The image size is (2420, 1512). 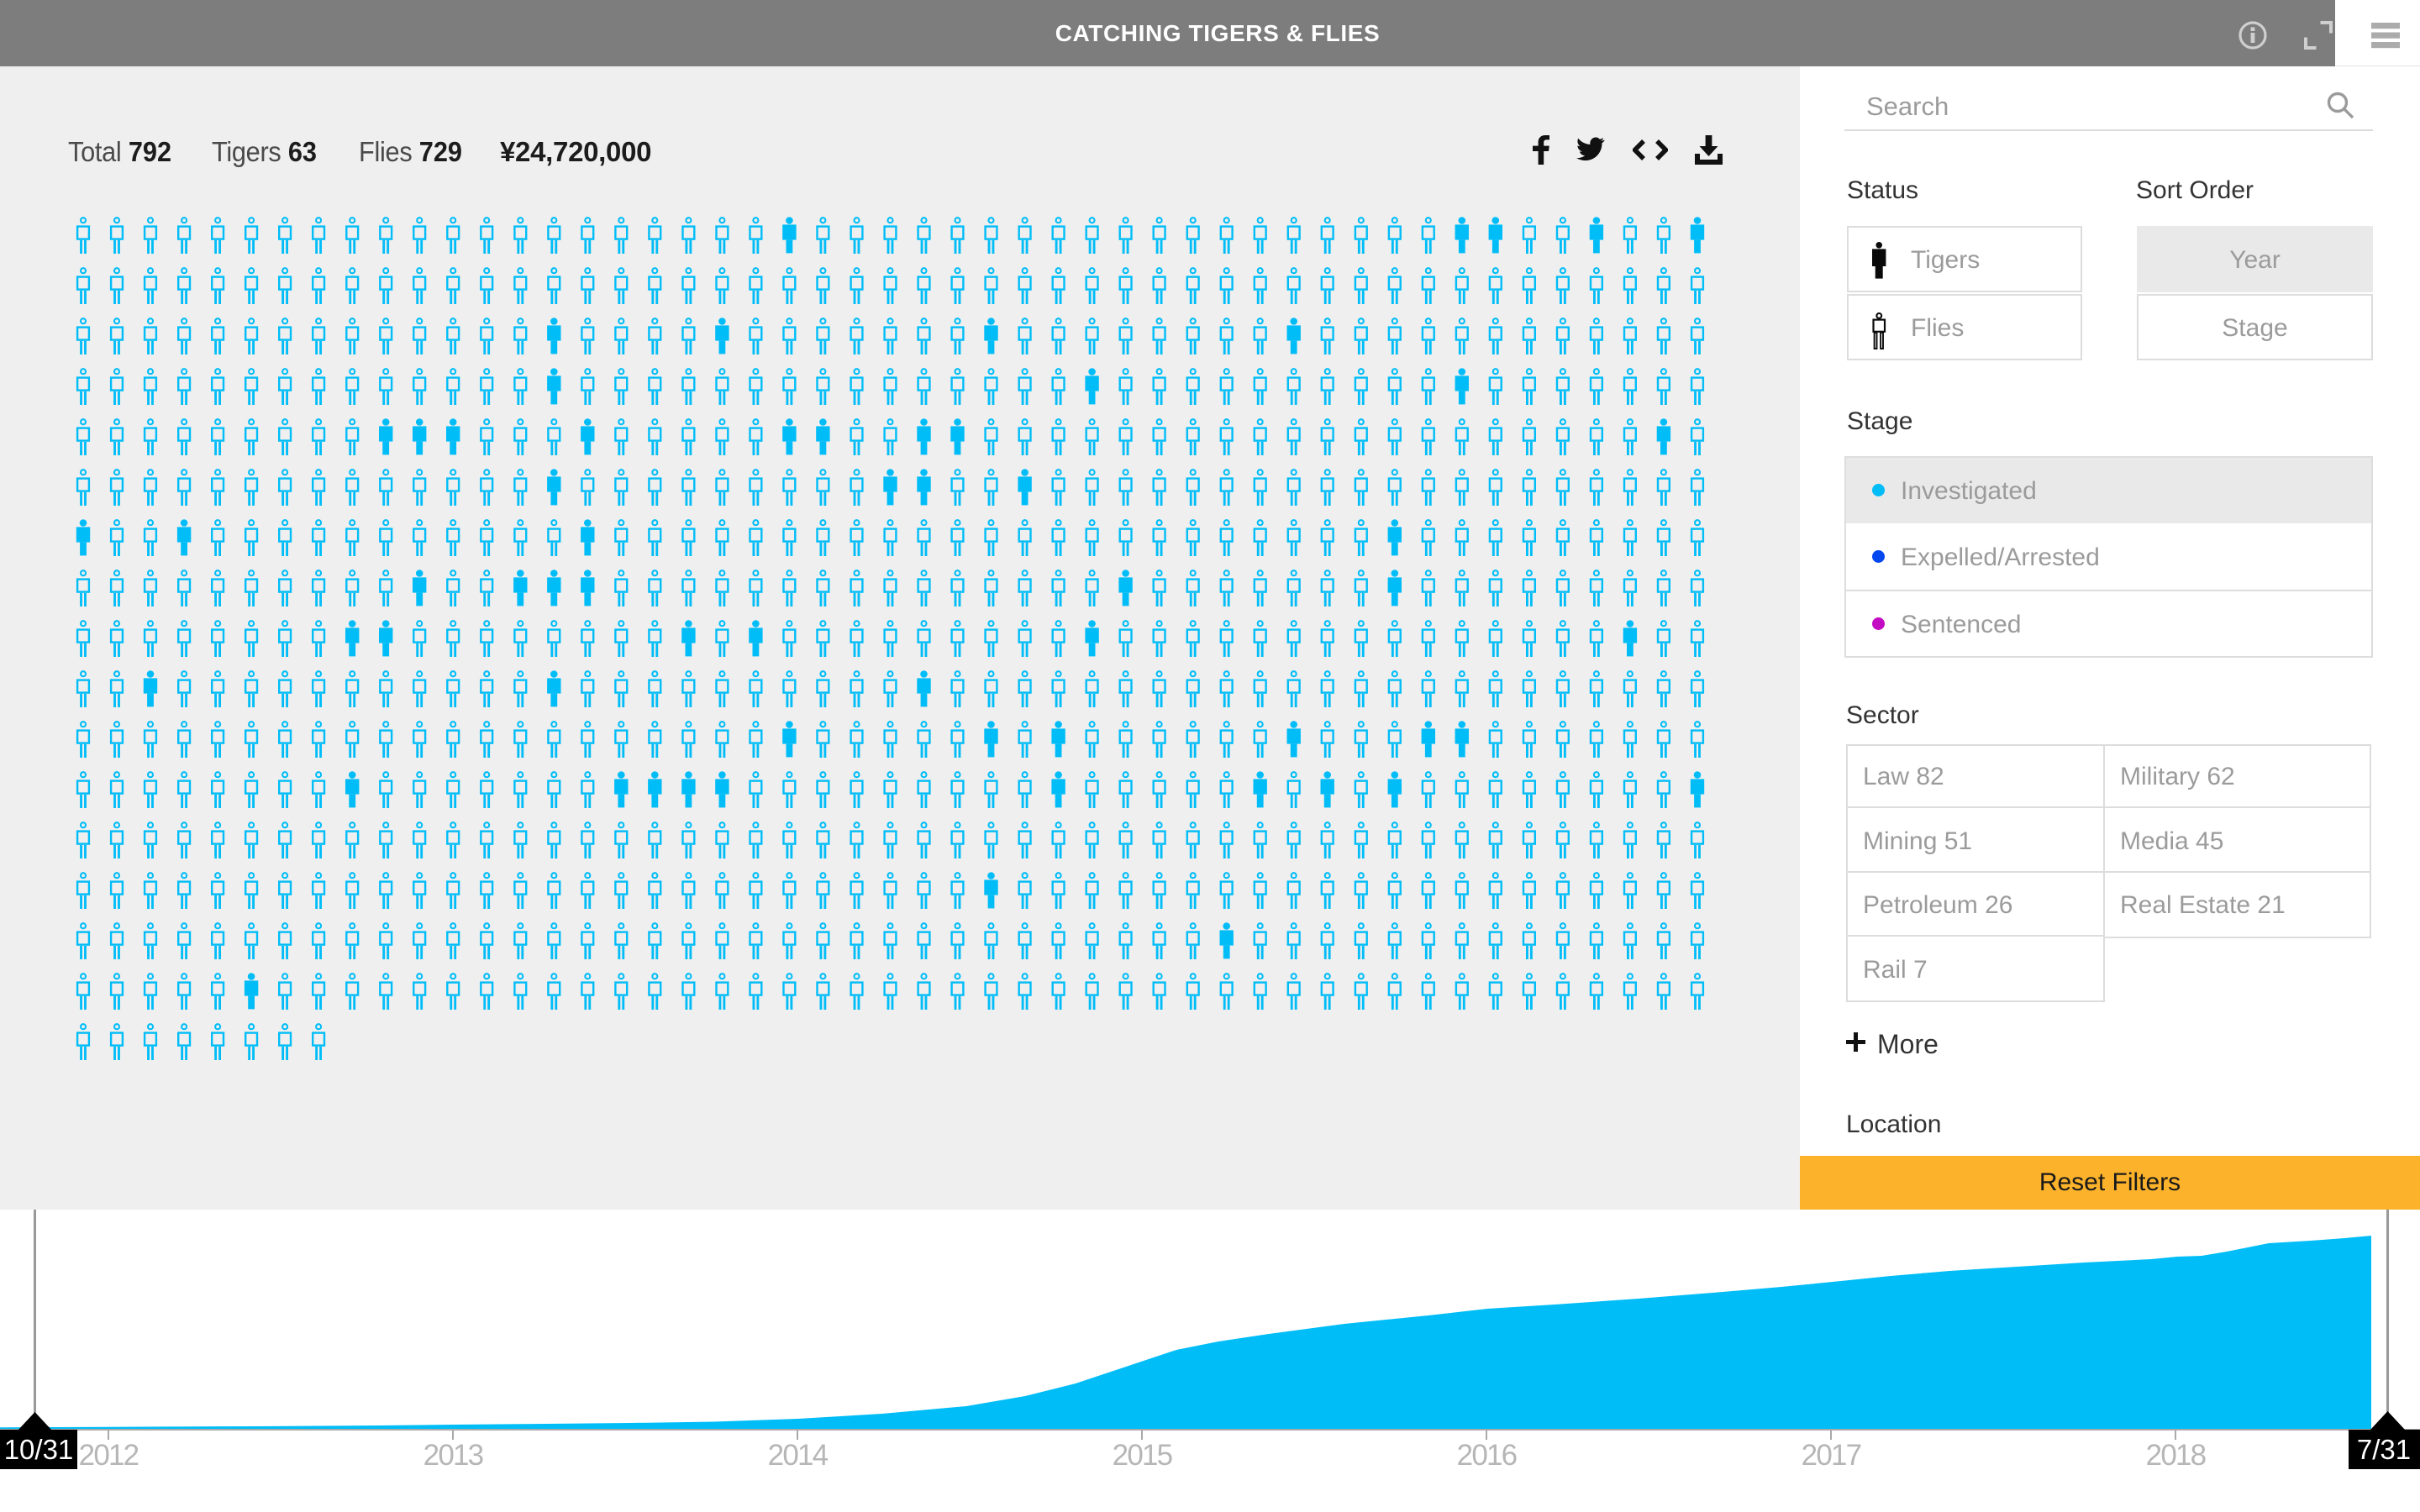 I want to click on svg-text: 2015, so click(x=1142, y=1455).